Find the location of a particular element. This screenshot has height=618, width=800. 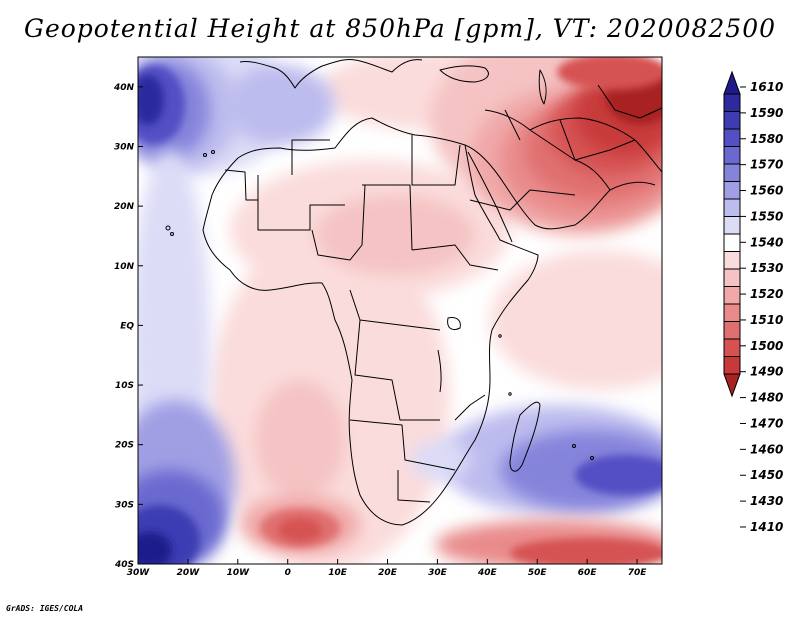

y-tick-label: 20S is located at coordinates (124, 446).